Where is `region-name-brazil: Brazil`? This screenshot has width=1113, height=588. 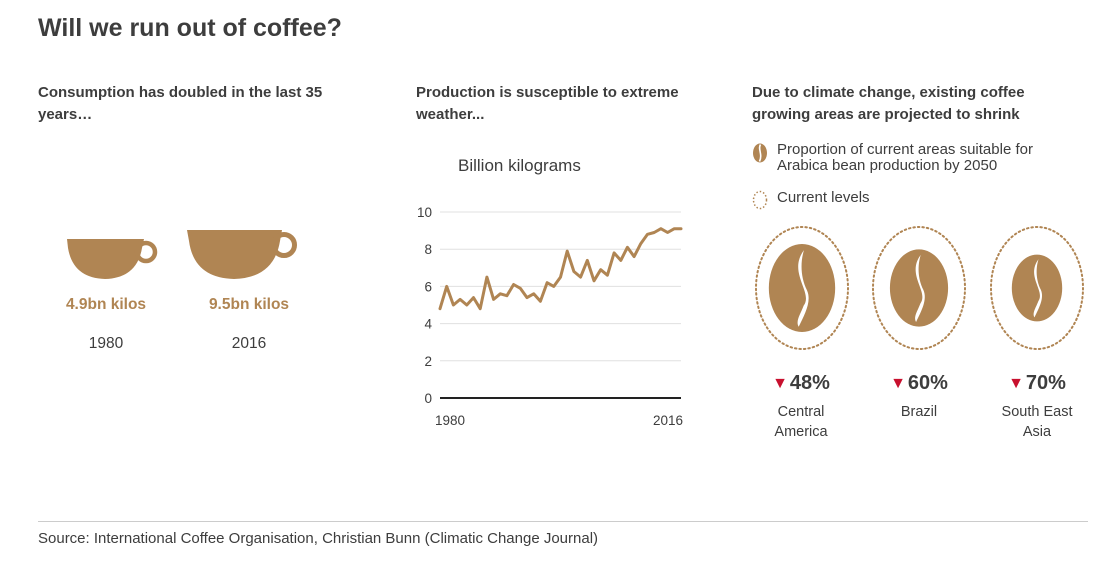 region-name-brazil: Brazil is located at coordinates (919, 412).